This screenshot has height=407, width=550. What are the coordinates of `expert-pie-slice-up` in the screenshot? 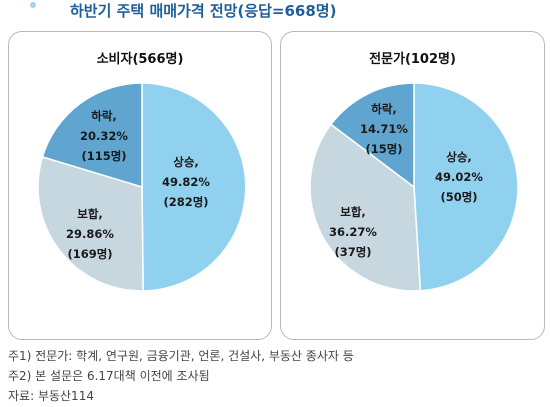 It's located at (466, 187).